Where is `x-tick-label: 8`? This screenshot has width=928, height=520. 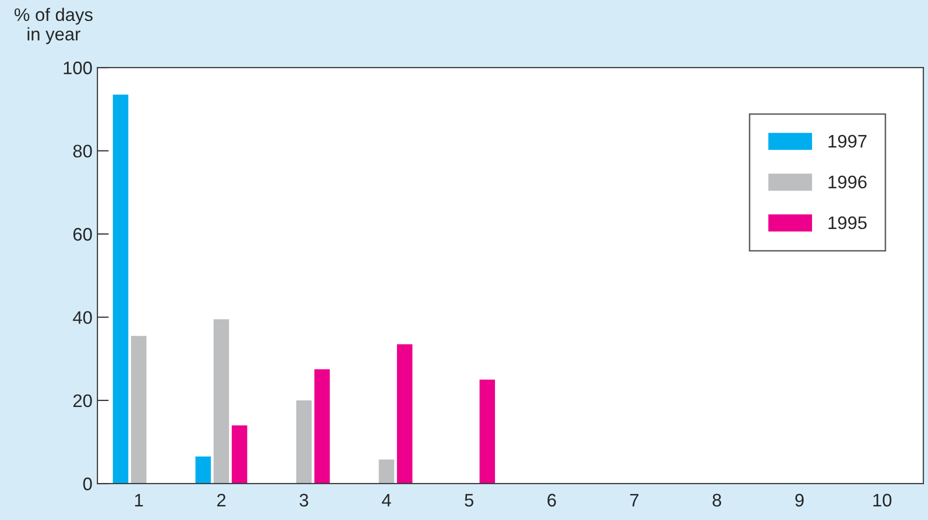 x-tick-label: 8 is located at coordinates (717, 500).